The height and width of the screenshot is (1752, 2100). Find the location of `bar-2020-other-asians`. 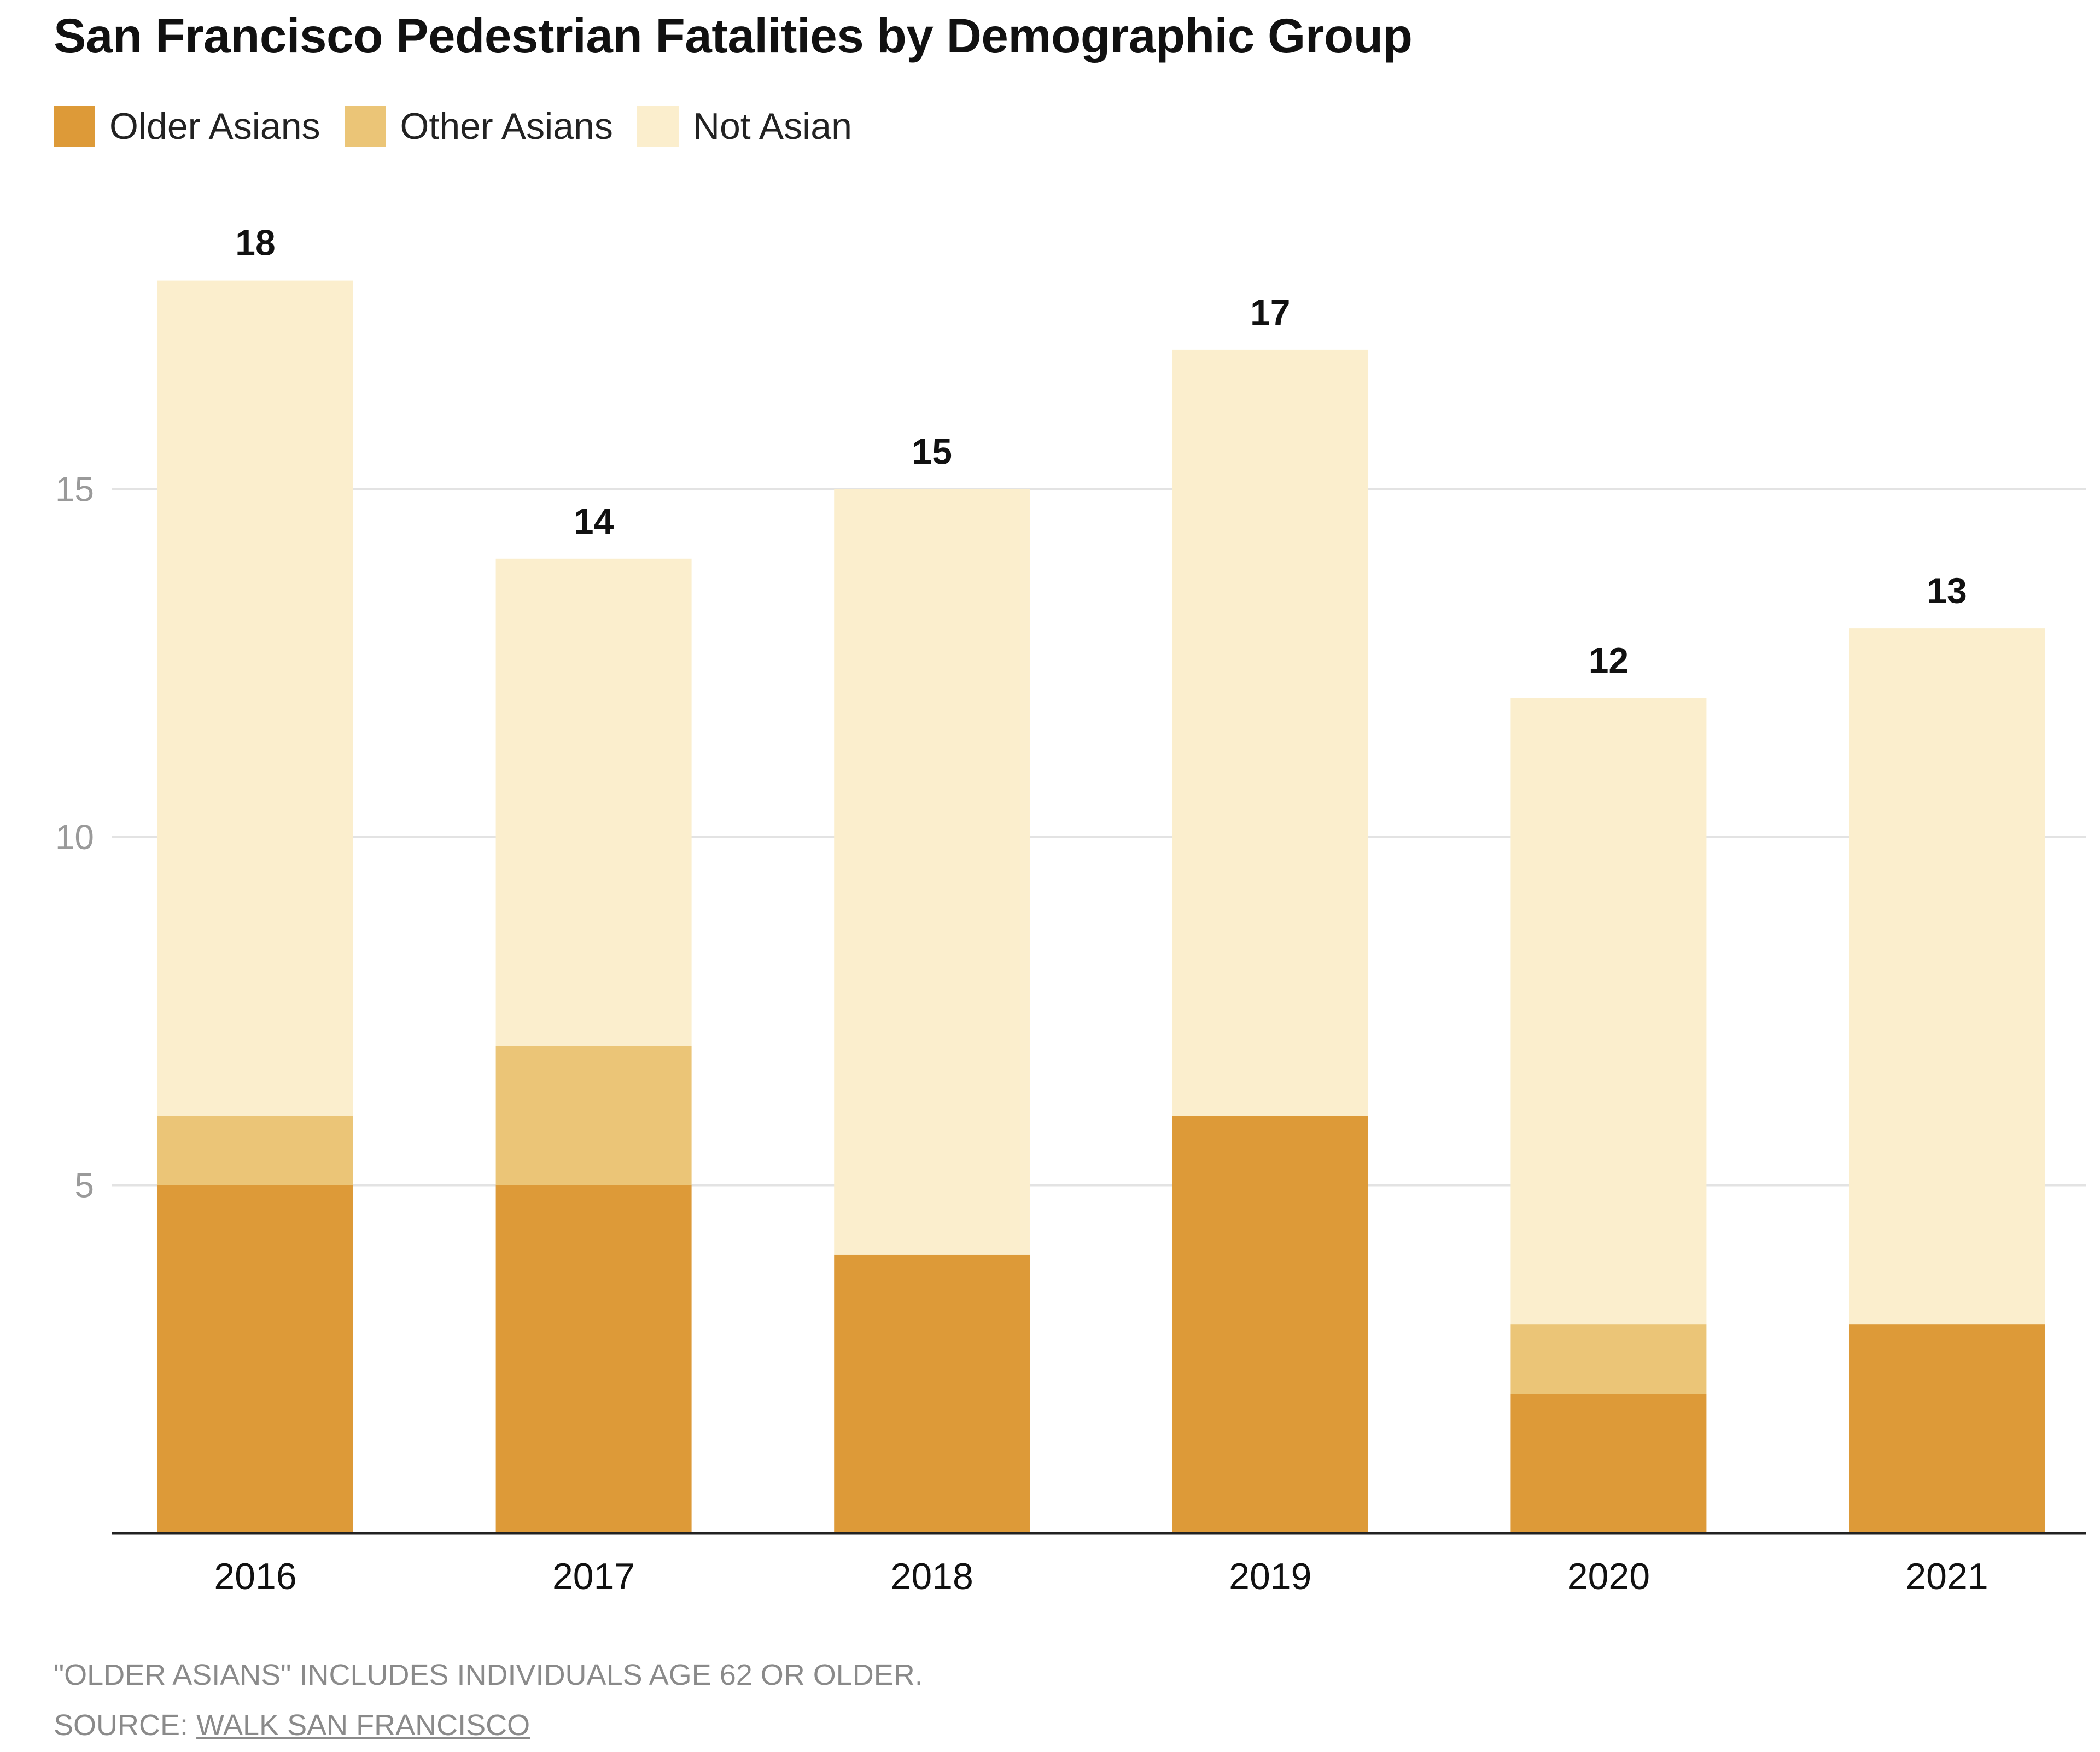

bar-2020-other-asians is located at coordinates (1608, 1359).